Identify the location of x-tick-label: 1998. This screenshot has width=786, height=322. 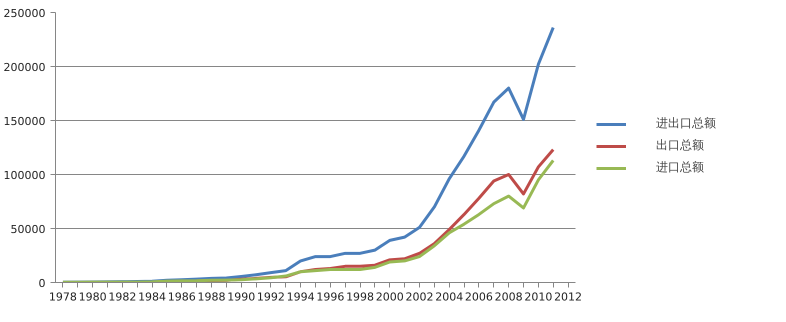
(360, 297).